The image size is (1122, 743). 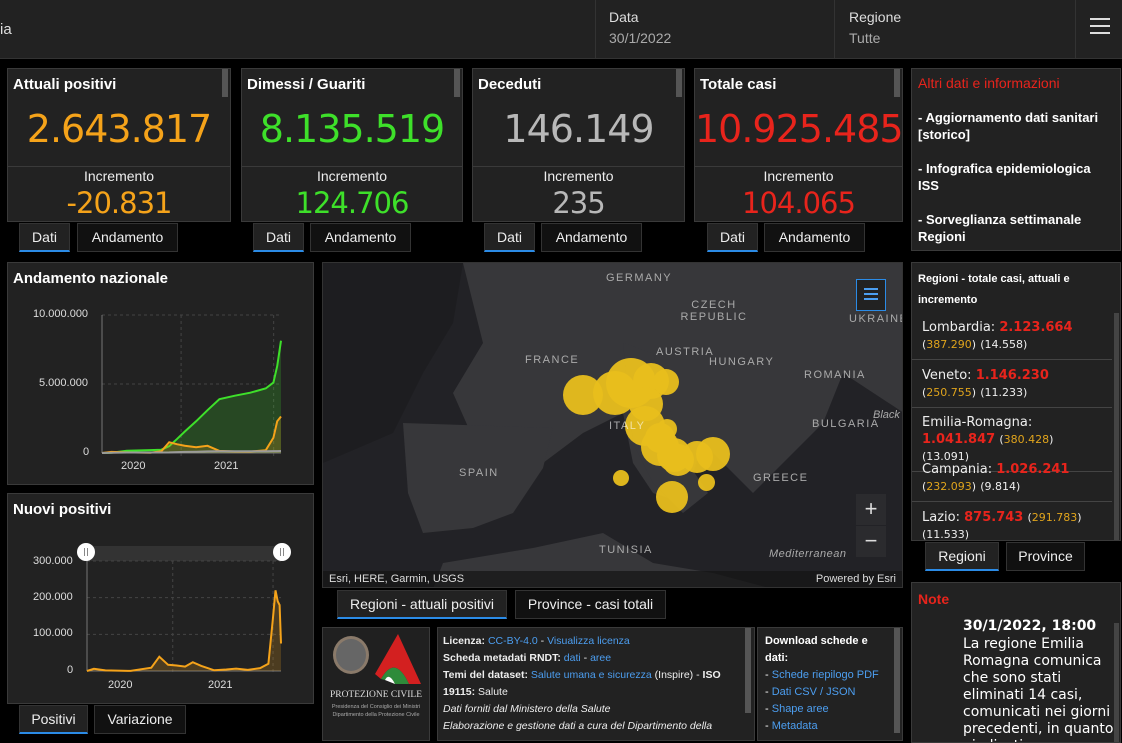 What do you see at coordinates (639, 278) in the screenshot?
I see `map-label: GERMANY` at bounding box center [639, 278].